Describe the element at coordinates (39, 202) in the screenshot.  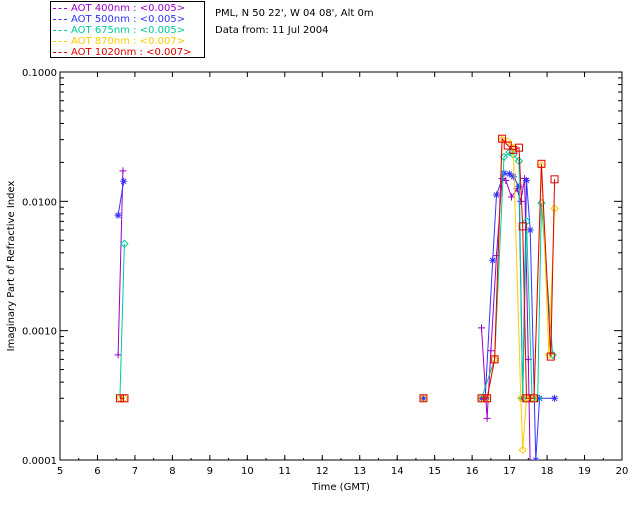
I see `y-tick-label-0.0100: 0.0100` at that location.